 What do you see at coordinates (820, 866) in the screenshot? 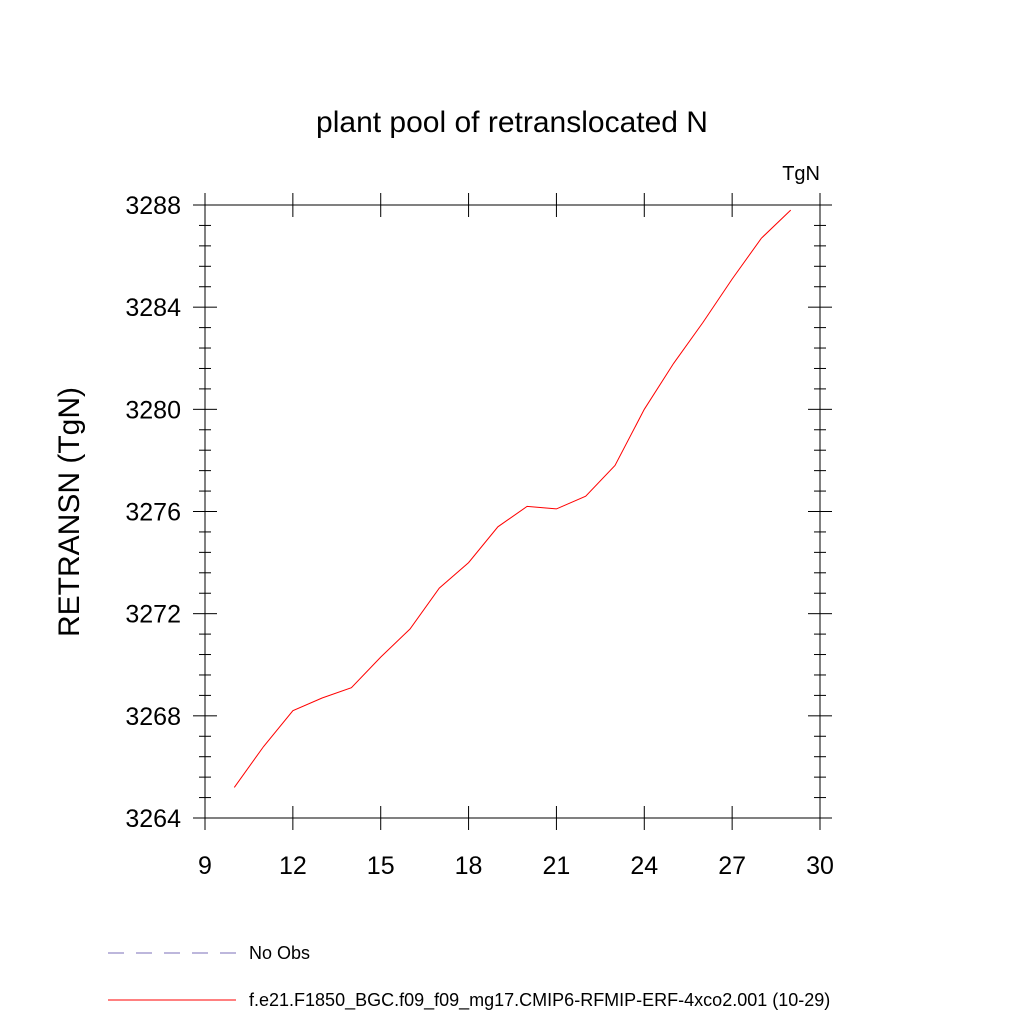
I see `x-tick-label: 30` at bounding box center [820, 866].